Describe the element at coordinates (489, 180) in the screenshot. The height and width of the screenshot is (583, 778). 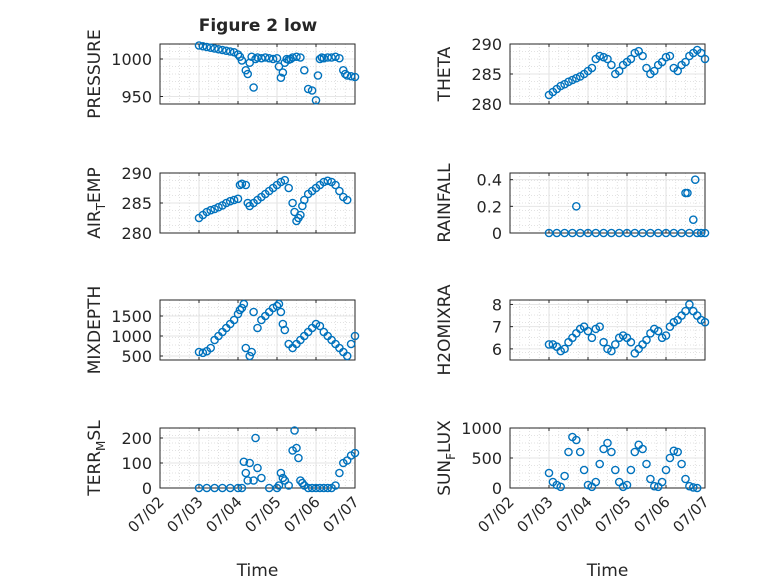
I see `y-tick-label: 0.4` at that location.